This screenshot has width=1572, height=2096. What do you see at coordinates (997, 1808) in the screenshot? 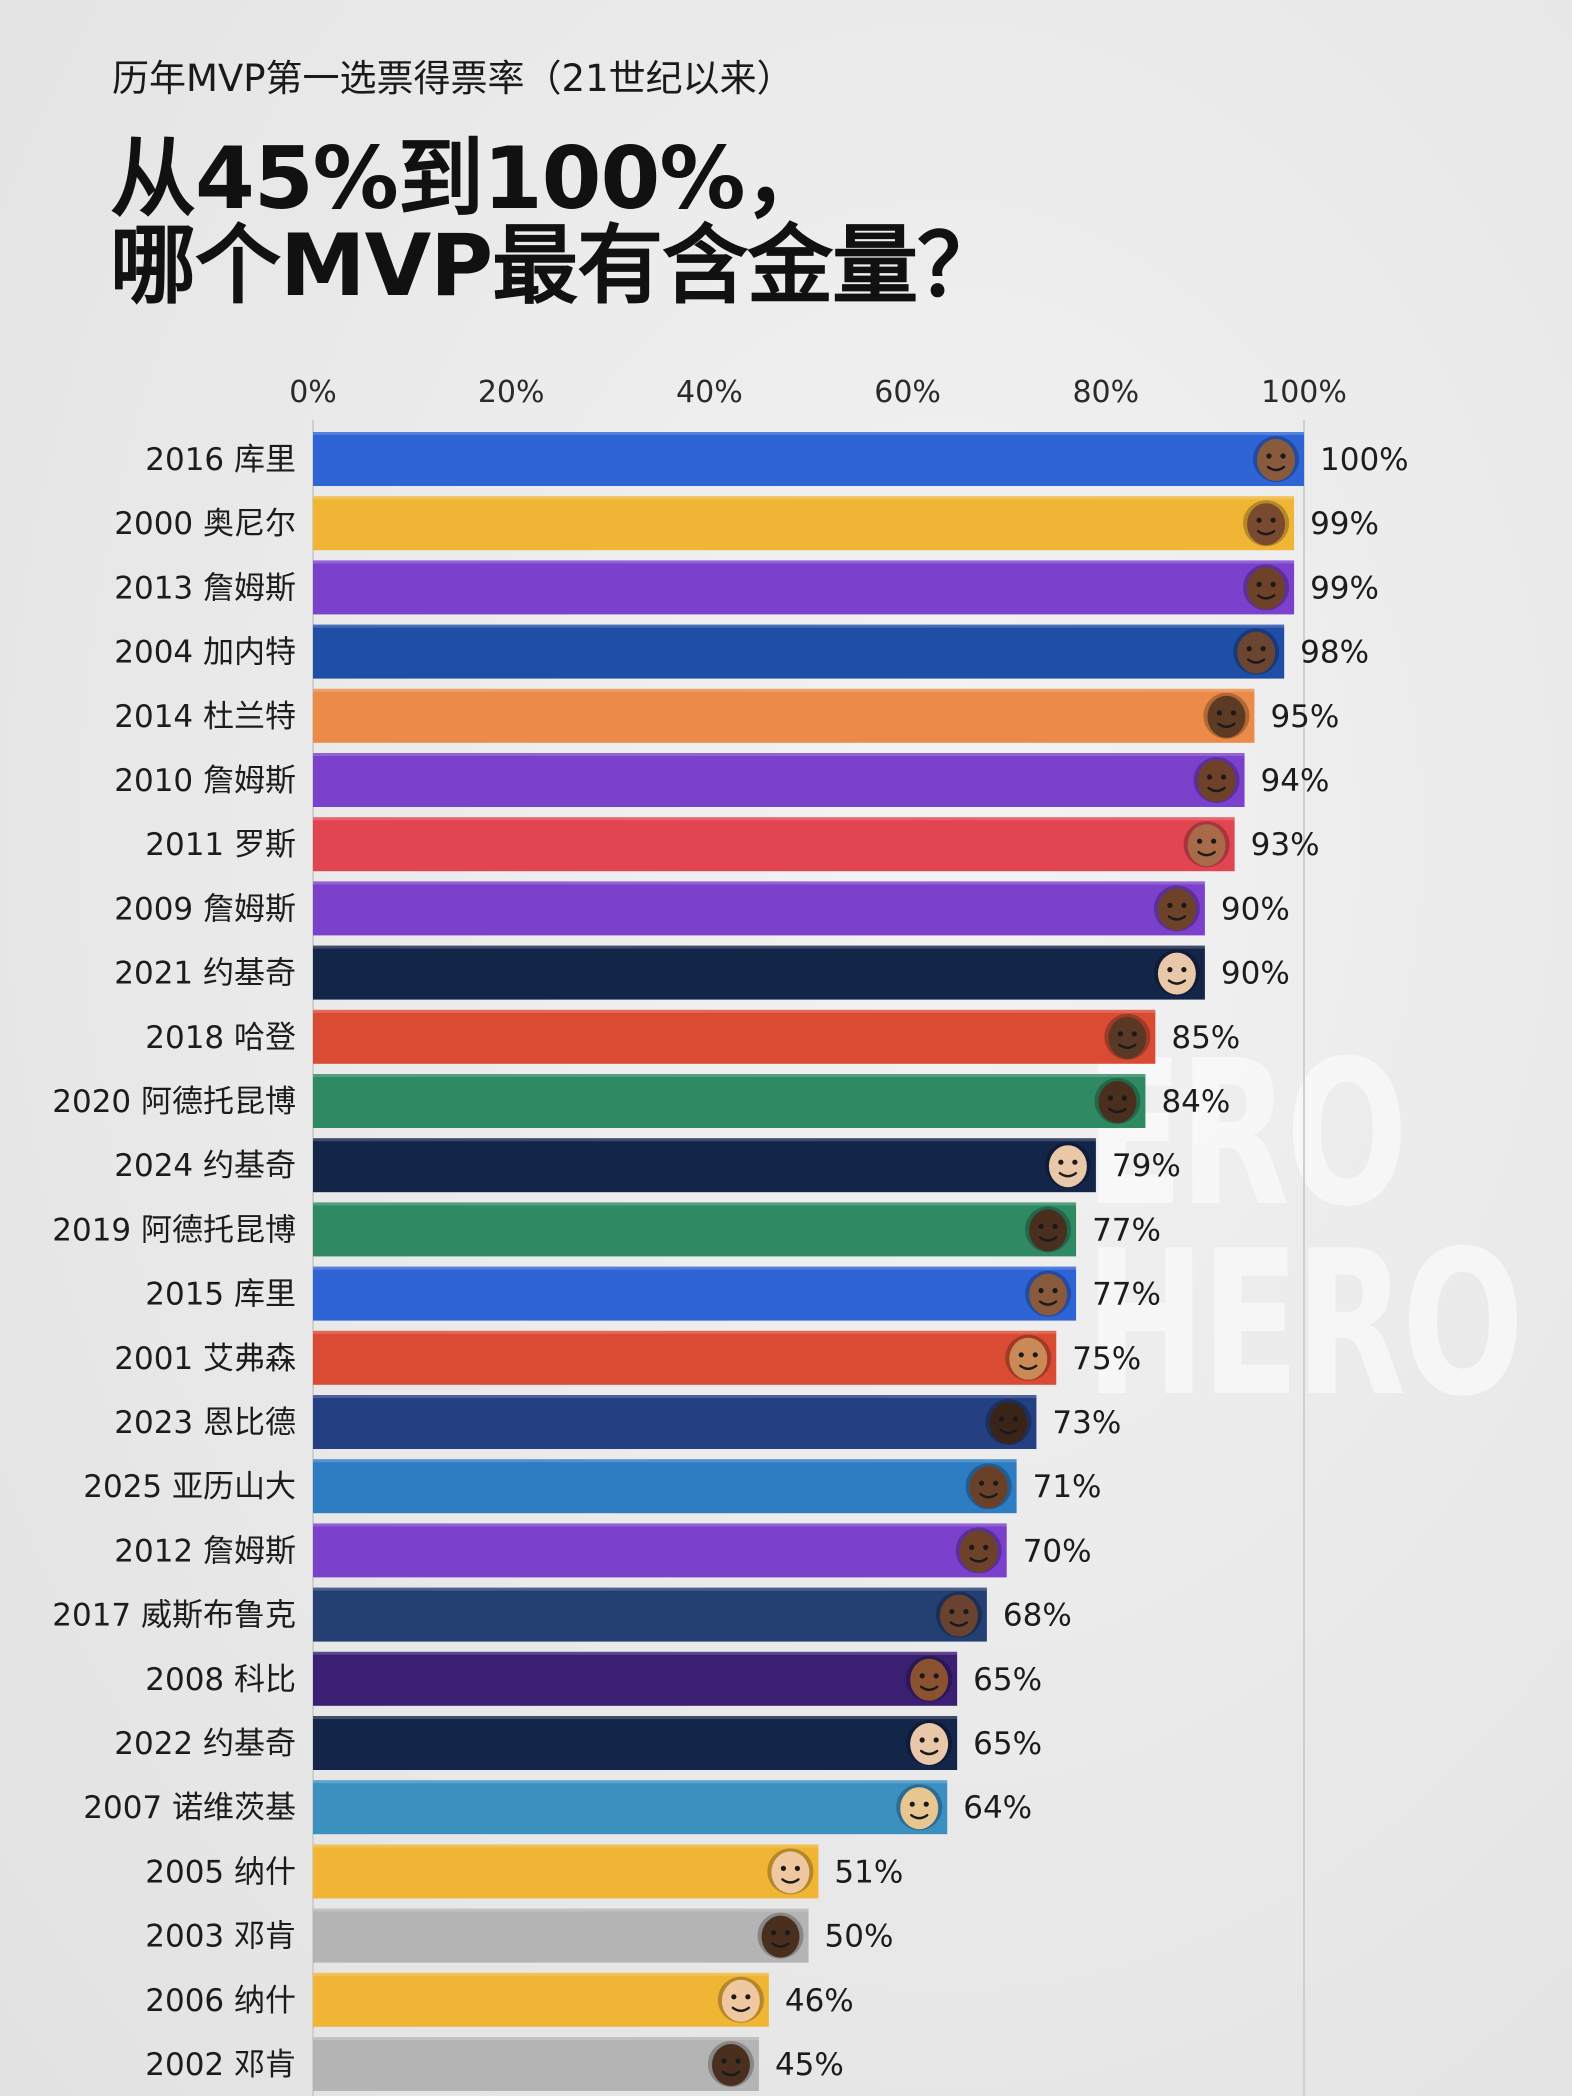
I see `value-label: 64%` at bounding box center [997, 1808].